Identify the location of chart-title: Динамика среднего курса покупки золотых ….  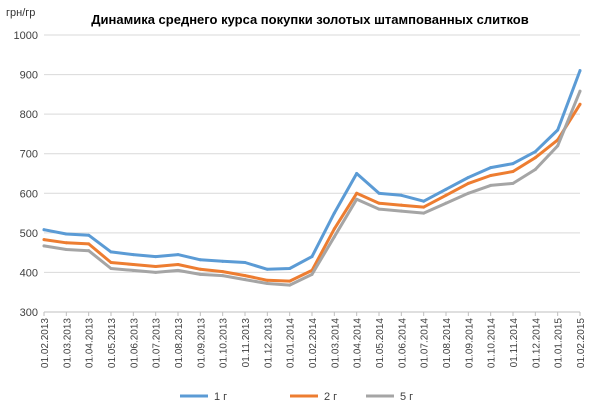
(309, 19).